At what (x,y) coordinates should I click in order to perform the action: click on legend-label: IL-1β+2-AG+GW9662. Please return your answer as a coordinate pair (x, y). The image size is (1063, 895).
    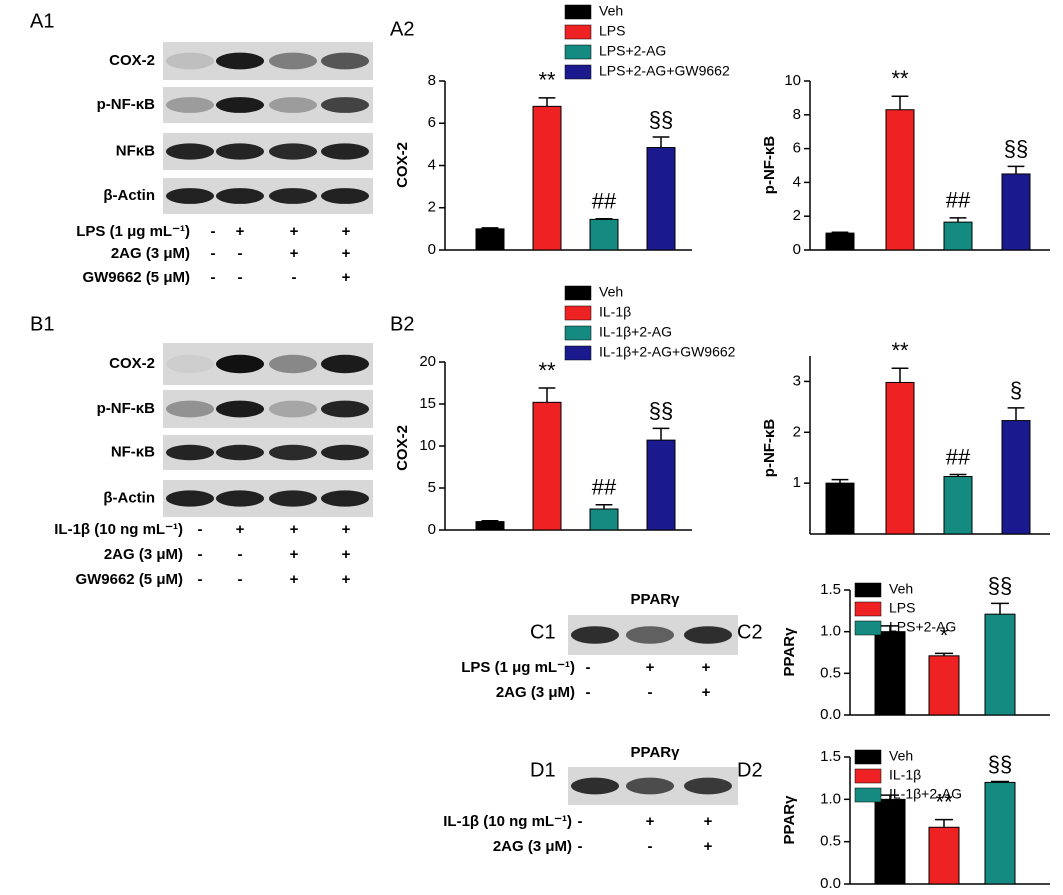
    Looking at the image, I should click on (667, 352).